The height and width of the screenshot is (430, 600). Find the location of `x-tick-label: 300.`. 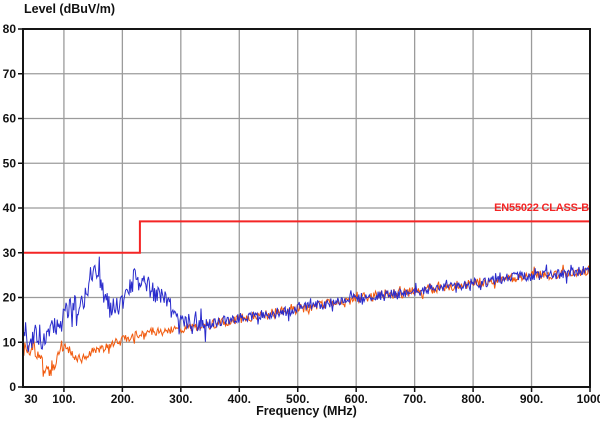

x-tick-label: 300. is located at coordinates (180, 399).